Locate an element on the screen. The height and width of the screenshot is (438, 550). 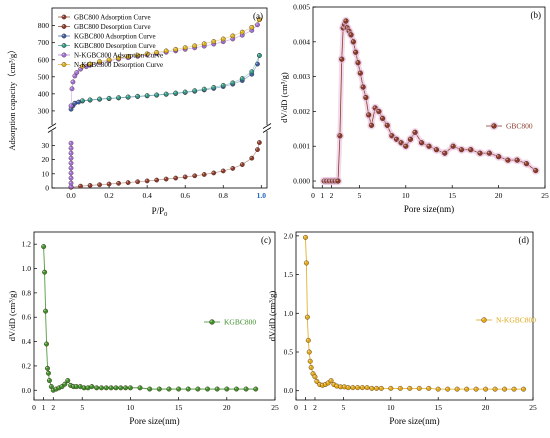
x-tick-label: 0.4 is located at coordinates (147, 195).